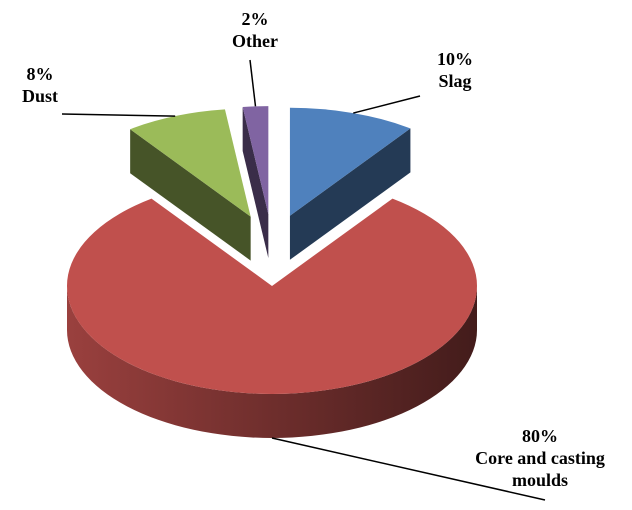 This screenshot has width=632, height=510. Describe the element at coordinates (540, 436) in the screenshot. I see `value-label: 80%` at that location.